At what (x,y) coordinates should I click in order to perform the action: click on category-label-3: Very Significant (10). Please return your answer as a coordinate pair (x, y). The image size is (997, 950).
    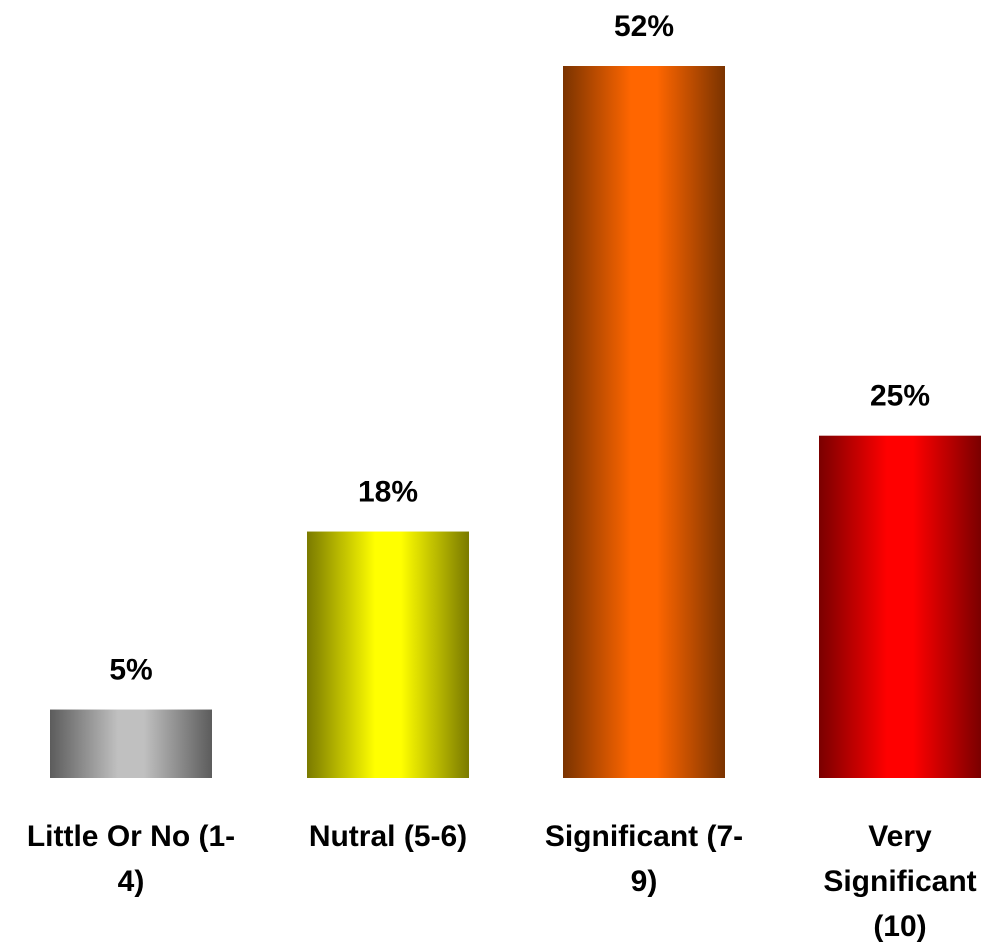
    Looking at the image, I should click on (899, 881).